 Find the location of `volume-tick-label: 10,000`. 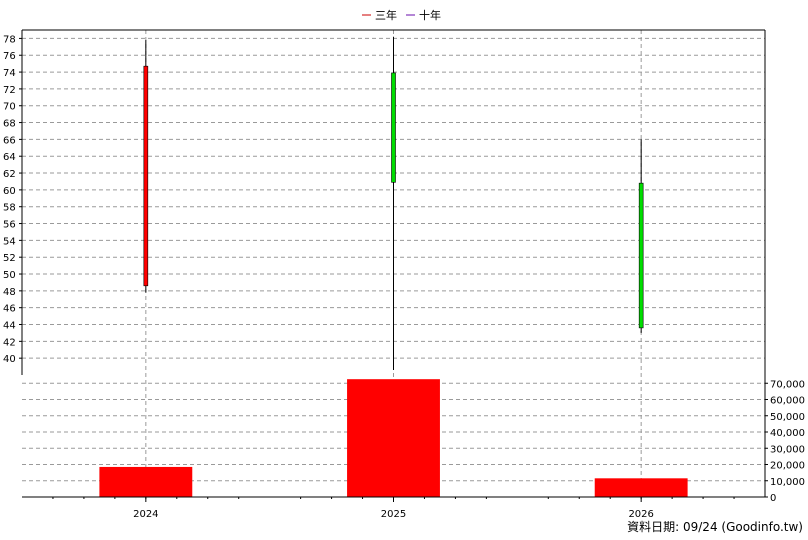

volume-tick-label: 10,000 is located at coordinates (787, 482).